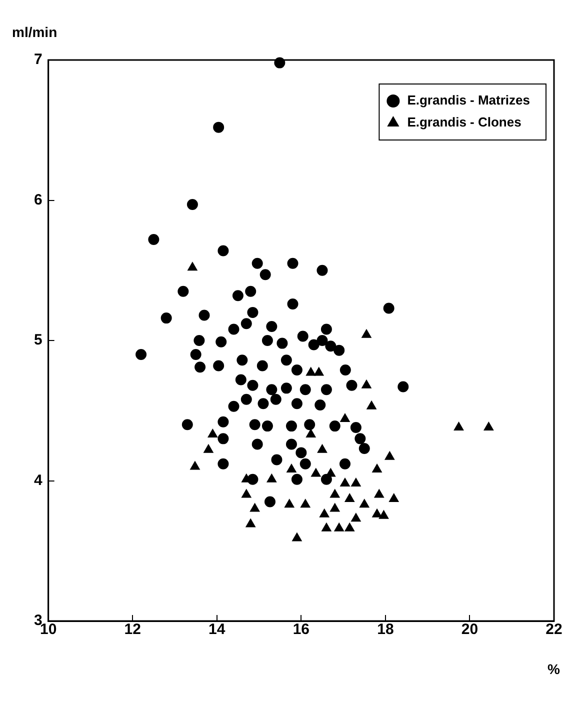  Describe the element at coordinates (385, 629) in the screenshot. I see `x-tick-label: 18` at that location.